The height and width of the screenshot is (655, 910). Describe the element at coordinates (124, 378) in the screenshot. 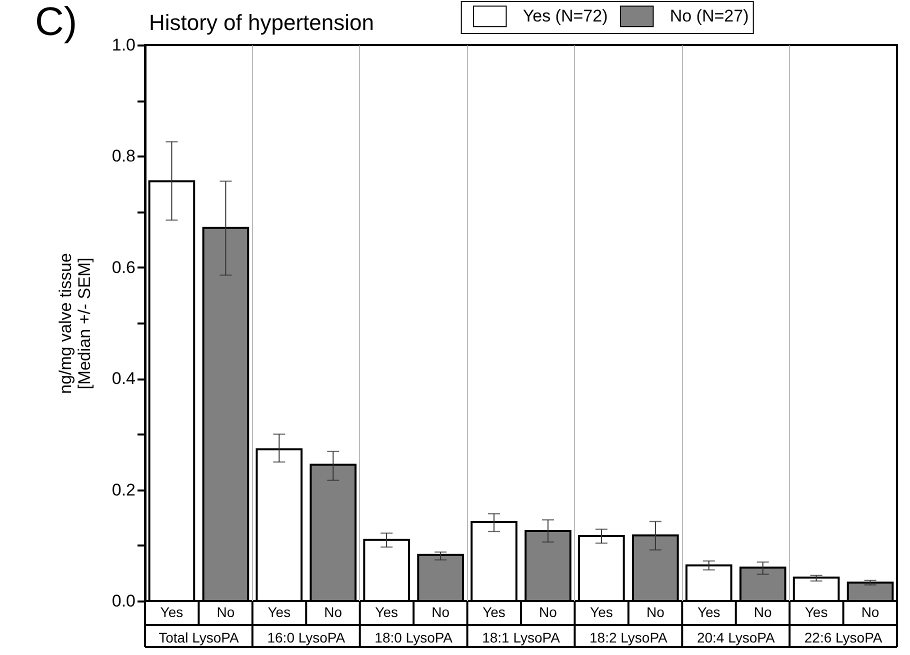

I see `y-tick-label: 0.4` at that location.